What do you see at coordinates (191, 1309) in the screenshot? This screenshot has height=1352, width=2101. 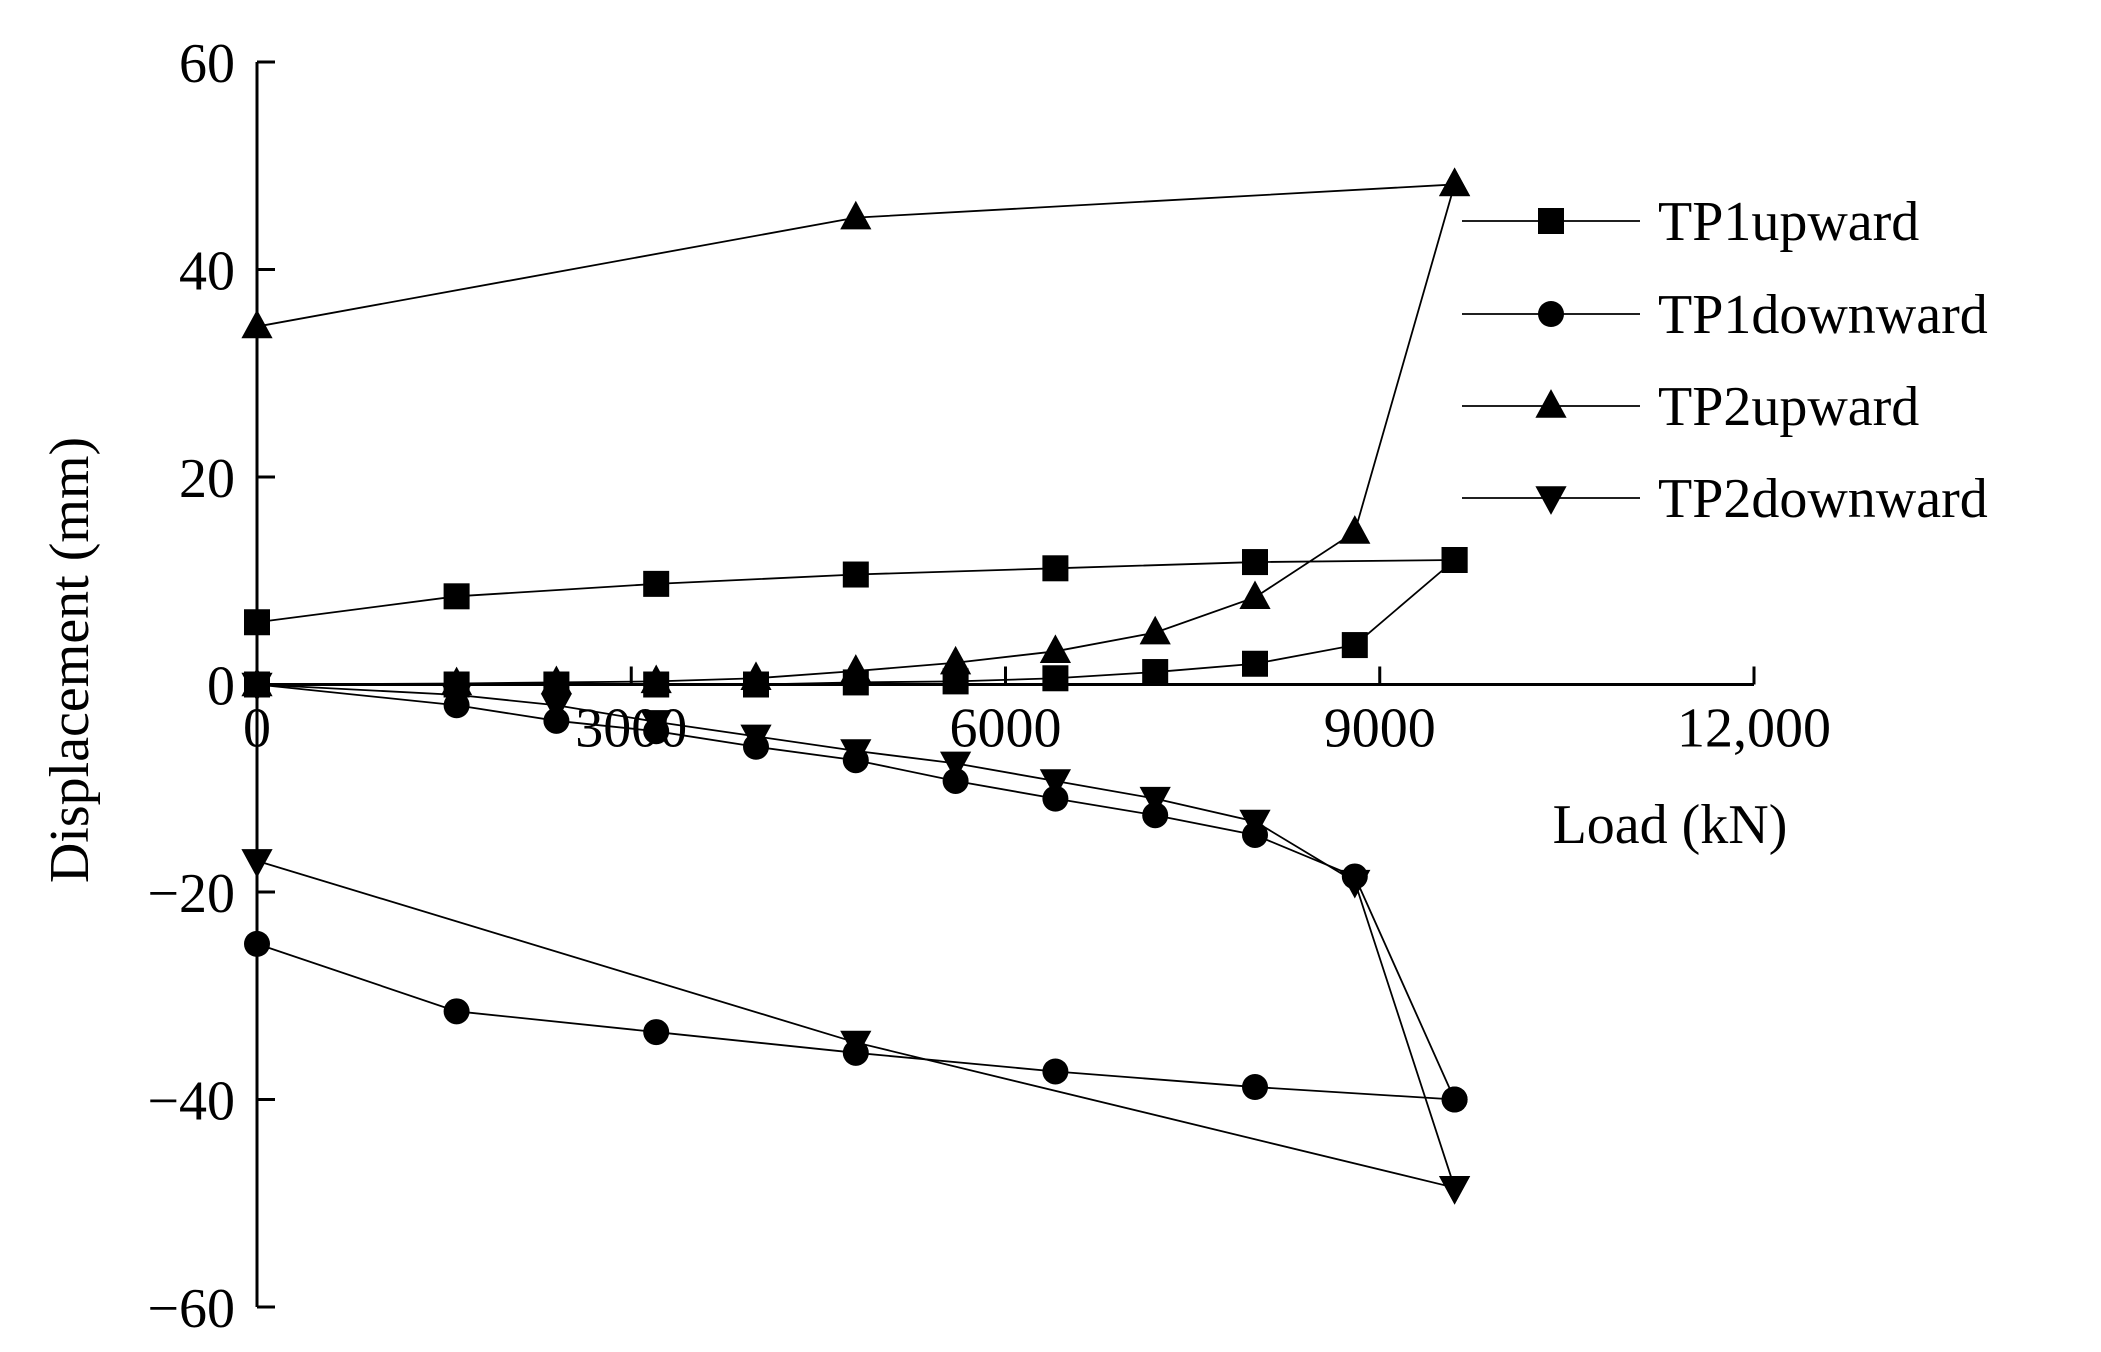 I see `y-tick-label: −60` at bounding box center [191, 1309].